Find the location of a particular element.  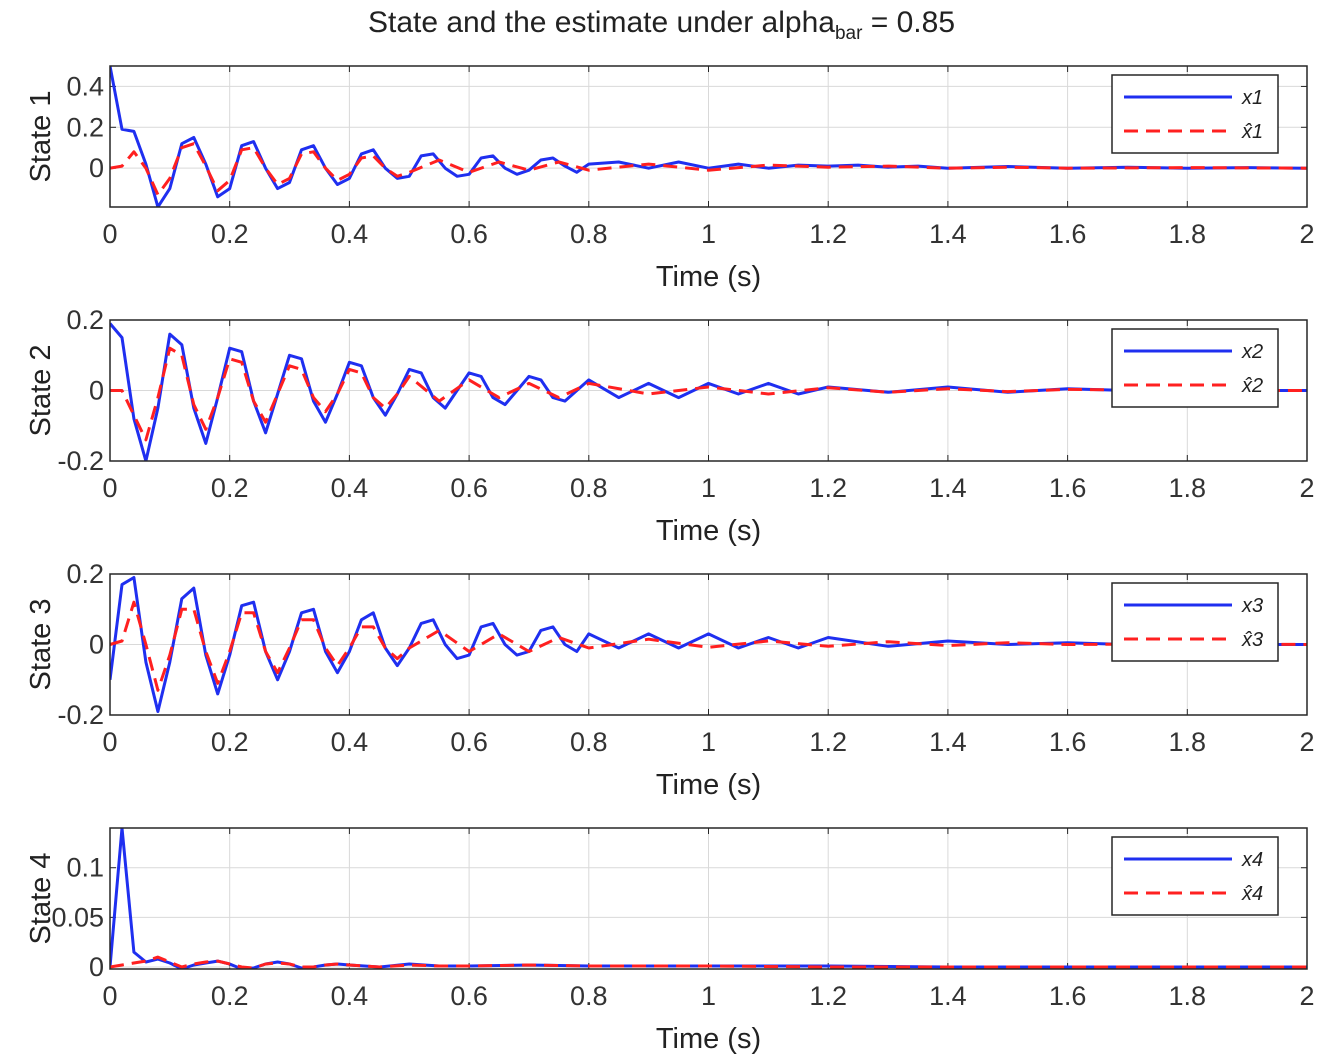

legend-label: x̂3 is located at coordinates (1252, 640).